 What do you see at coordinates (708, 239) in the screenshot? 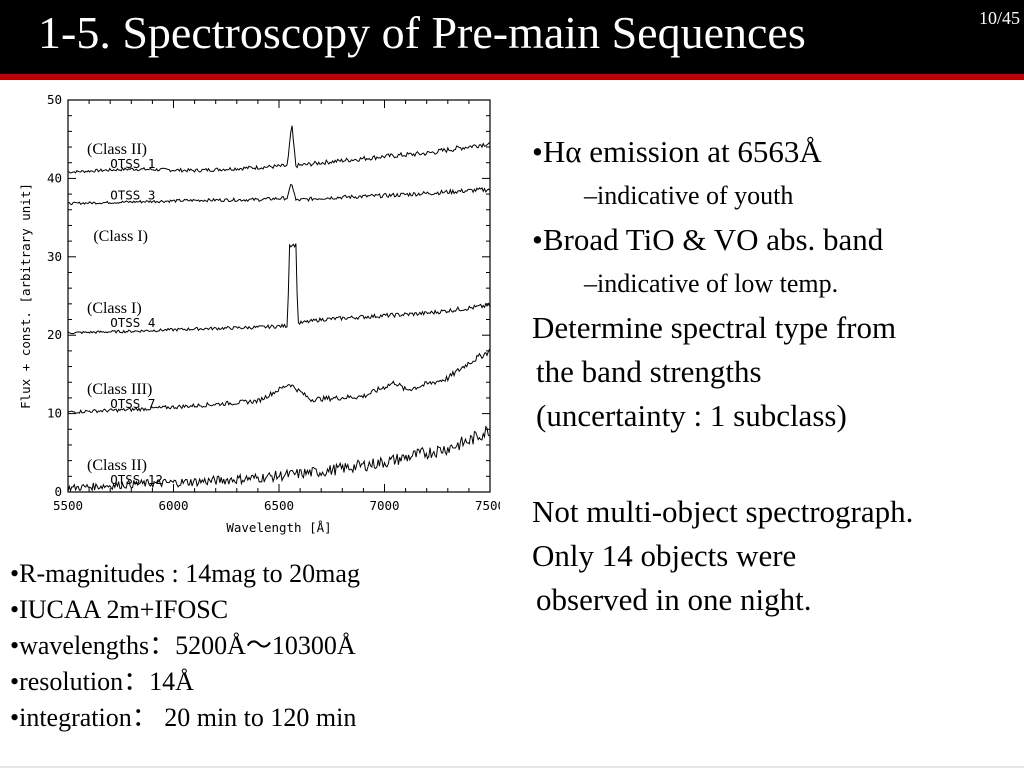
I see `bullet-tio-vo: •Broad TiO & VO abs. band` at bounding box center [708, 239].